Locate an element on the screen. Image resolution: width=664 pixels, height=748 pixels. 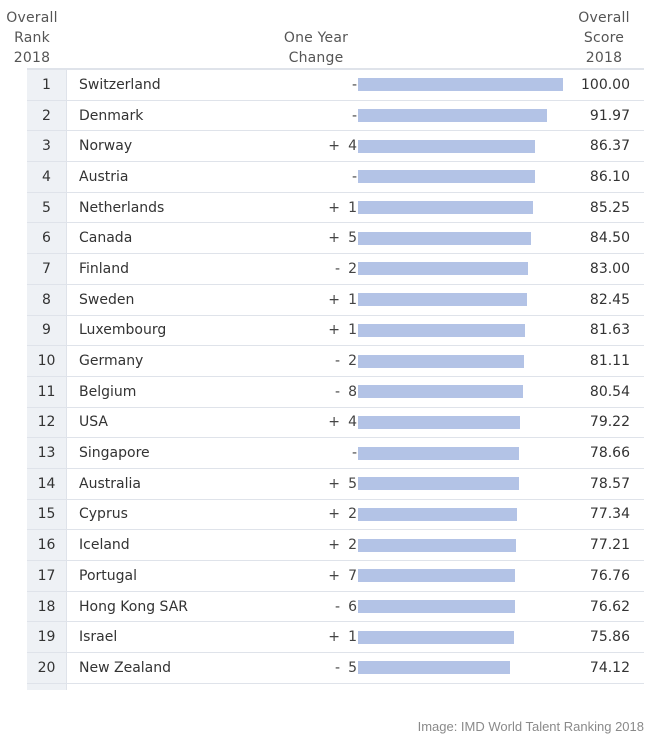
change-label: -5 is located at coordinates (326, 668).